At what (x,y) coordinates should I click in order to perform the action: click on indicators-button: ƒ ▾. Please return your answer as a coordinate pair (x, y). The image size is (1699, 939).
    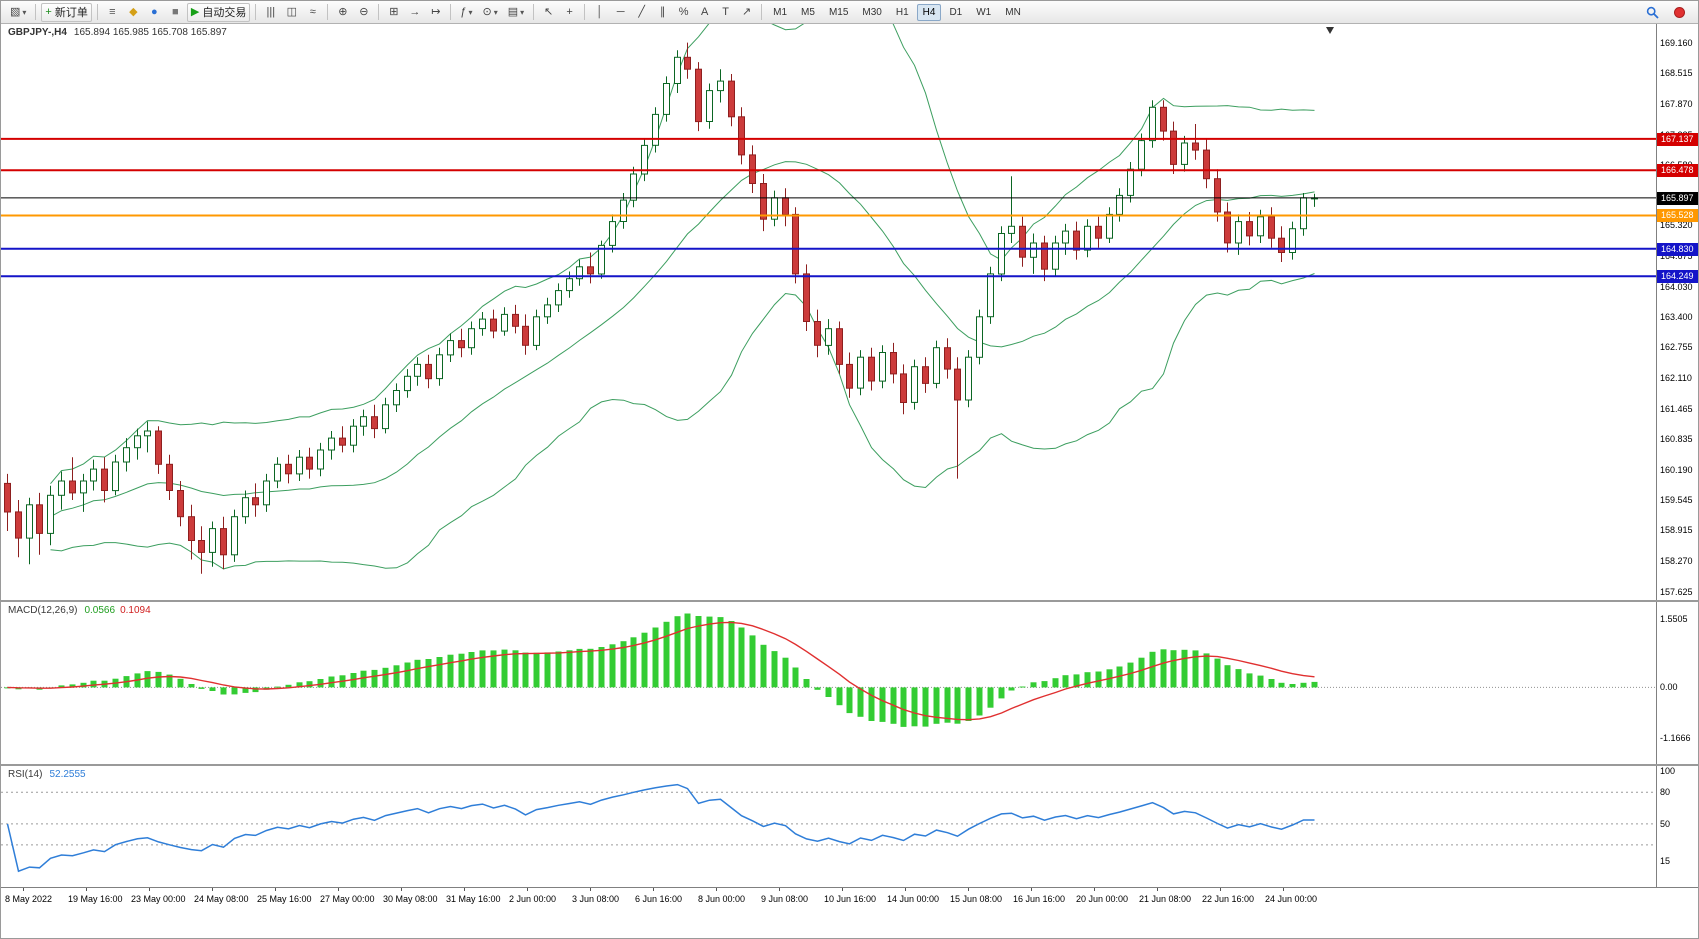
    Looking at the image, I should click on (466, 12).